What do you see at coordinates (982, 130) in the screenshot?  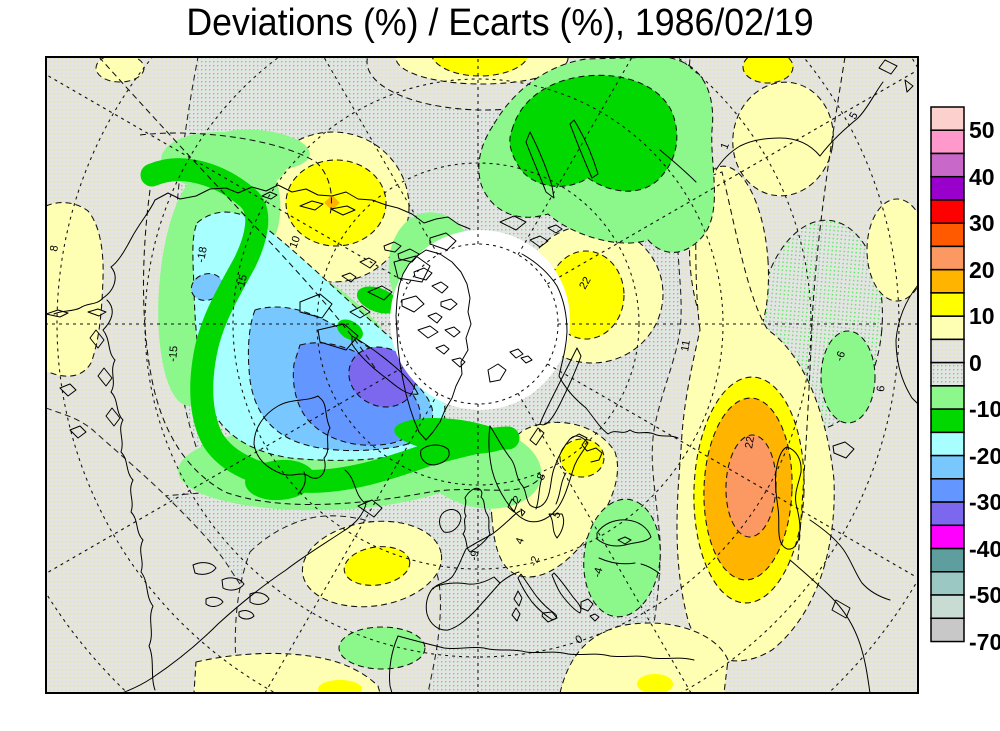 I see `svg-text: 50` at bounding box center [982, 130].